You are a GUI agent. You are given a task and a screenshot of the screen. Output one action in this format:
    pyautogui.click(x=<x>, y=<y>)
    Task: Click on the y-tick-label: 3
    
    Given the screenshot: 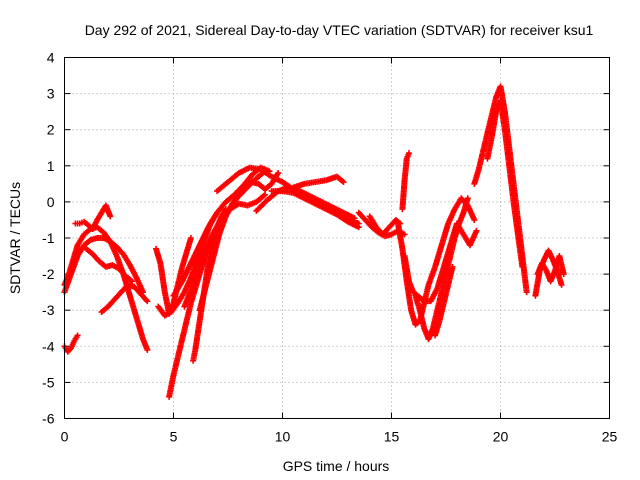 What is the action you would take?
    pyautogui.click(x=51, y=94)
    